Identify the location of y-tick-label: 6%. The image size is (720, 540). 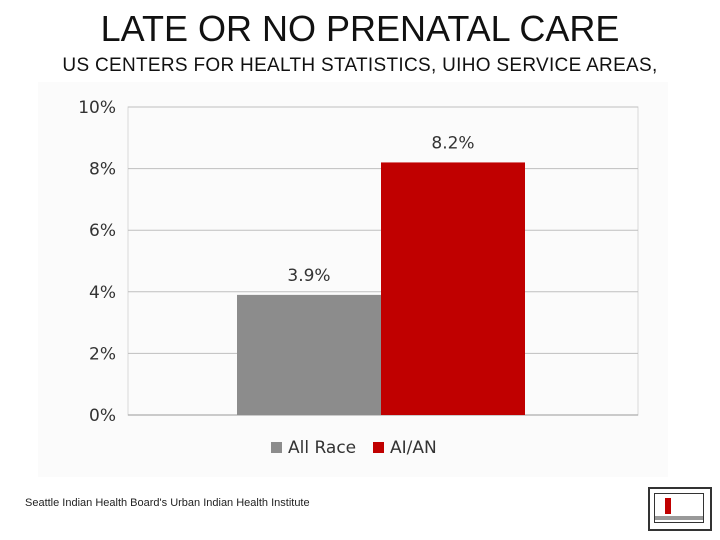
(102, 231).